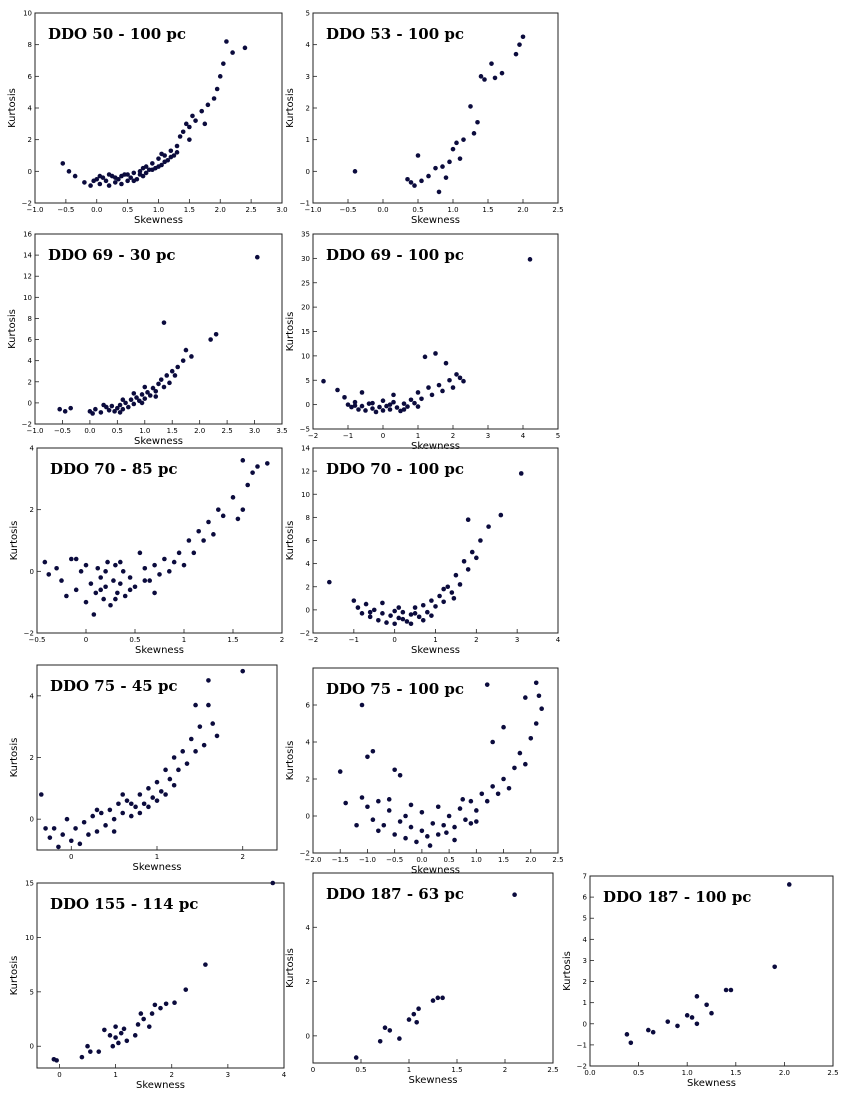 Image resolution: width=848 pixels, height=1100 pixels. Describe the element at coordinates (308, 381) in the screenshot. I see `y-tick-label: 5` at that location.